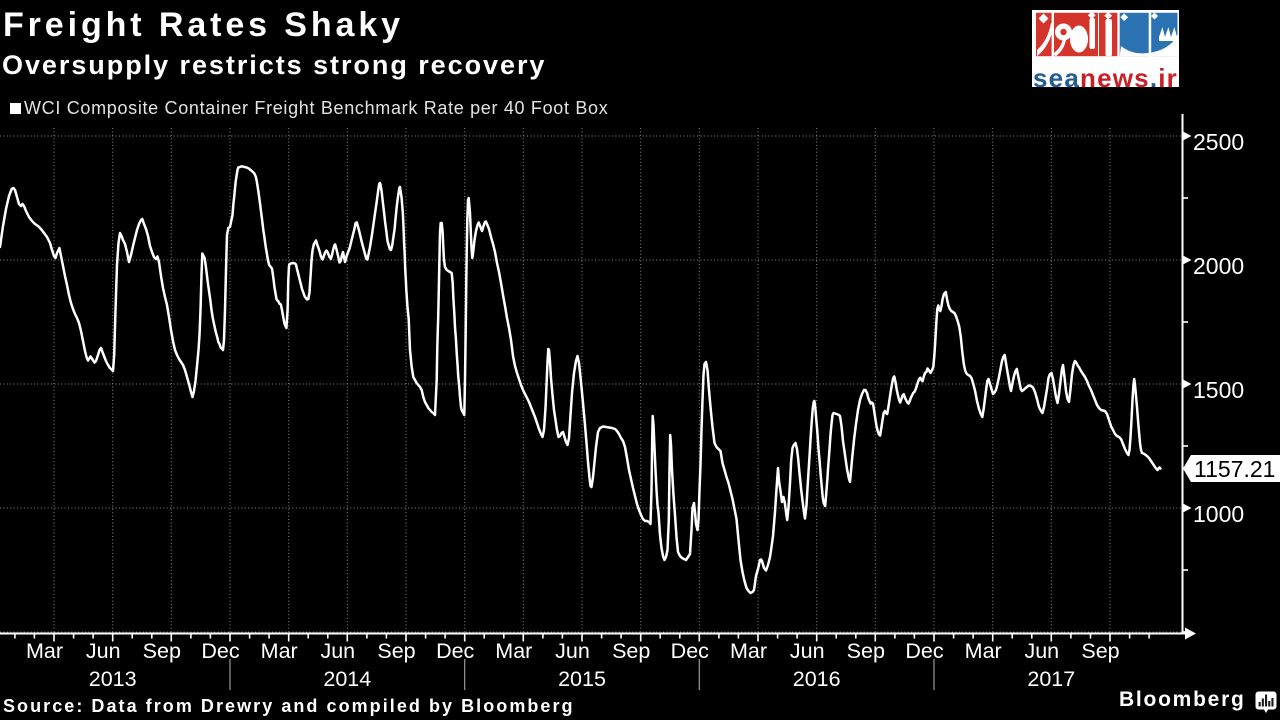  Describe the element at coordinates (1218, 142) in the screenshot. I see `svg-text: 2500` at that location.